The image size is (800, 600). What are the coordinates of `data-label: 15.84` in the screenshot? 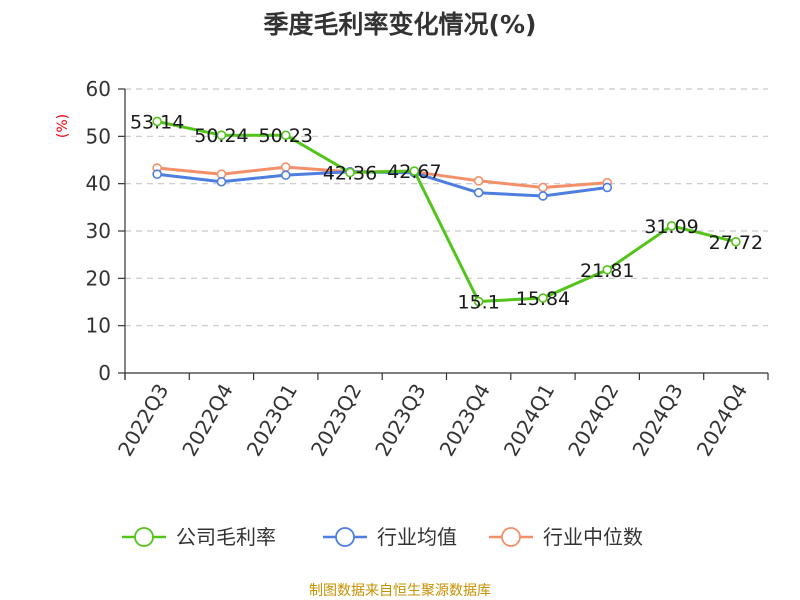 It's located at (543, 299).